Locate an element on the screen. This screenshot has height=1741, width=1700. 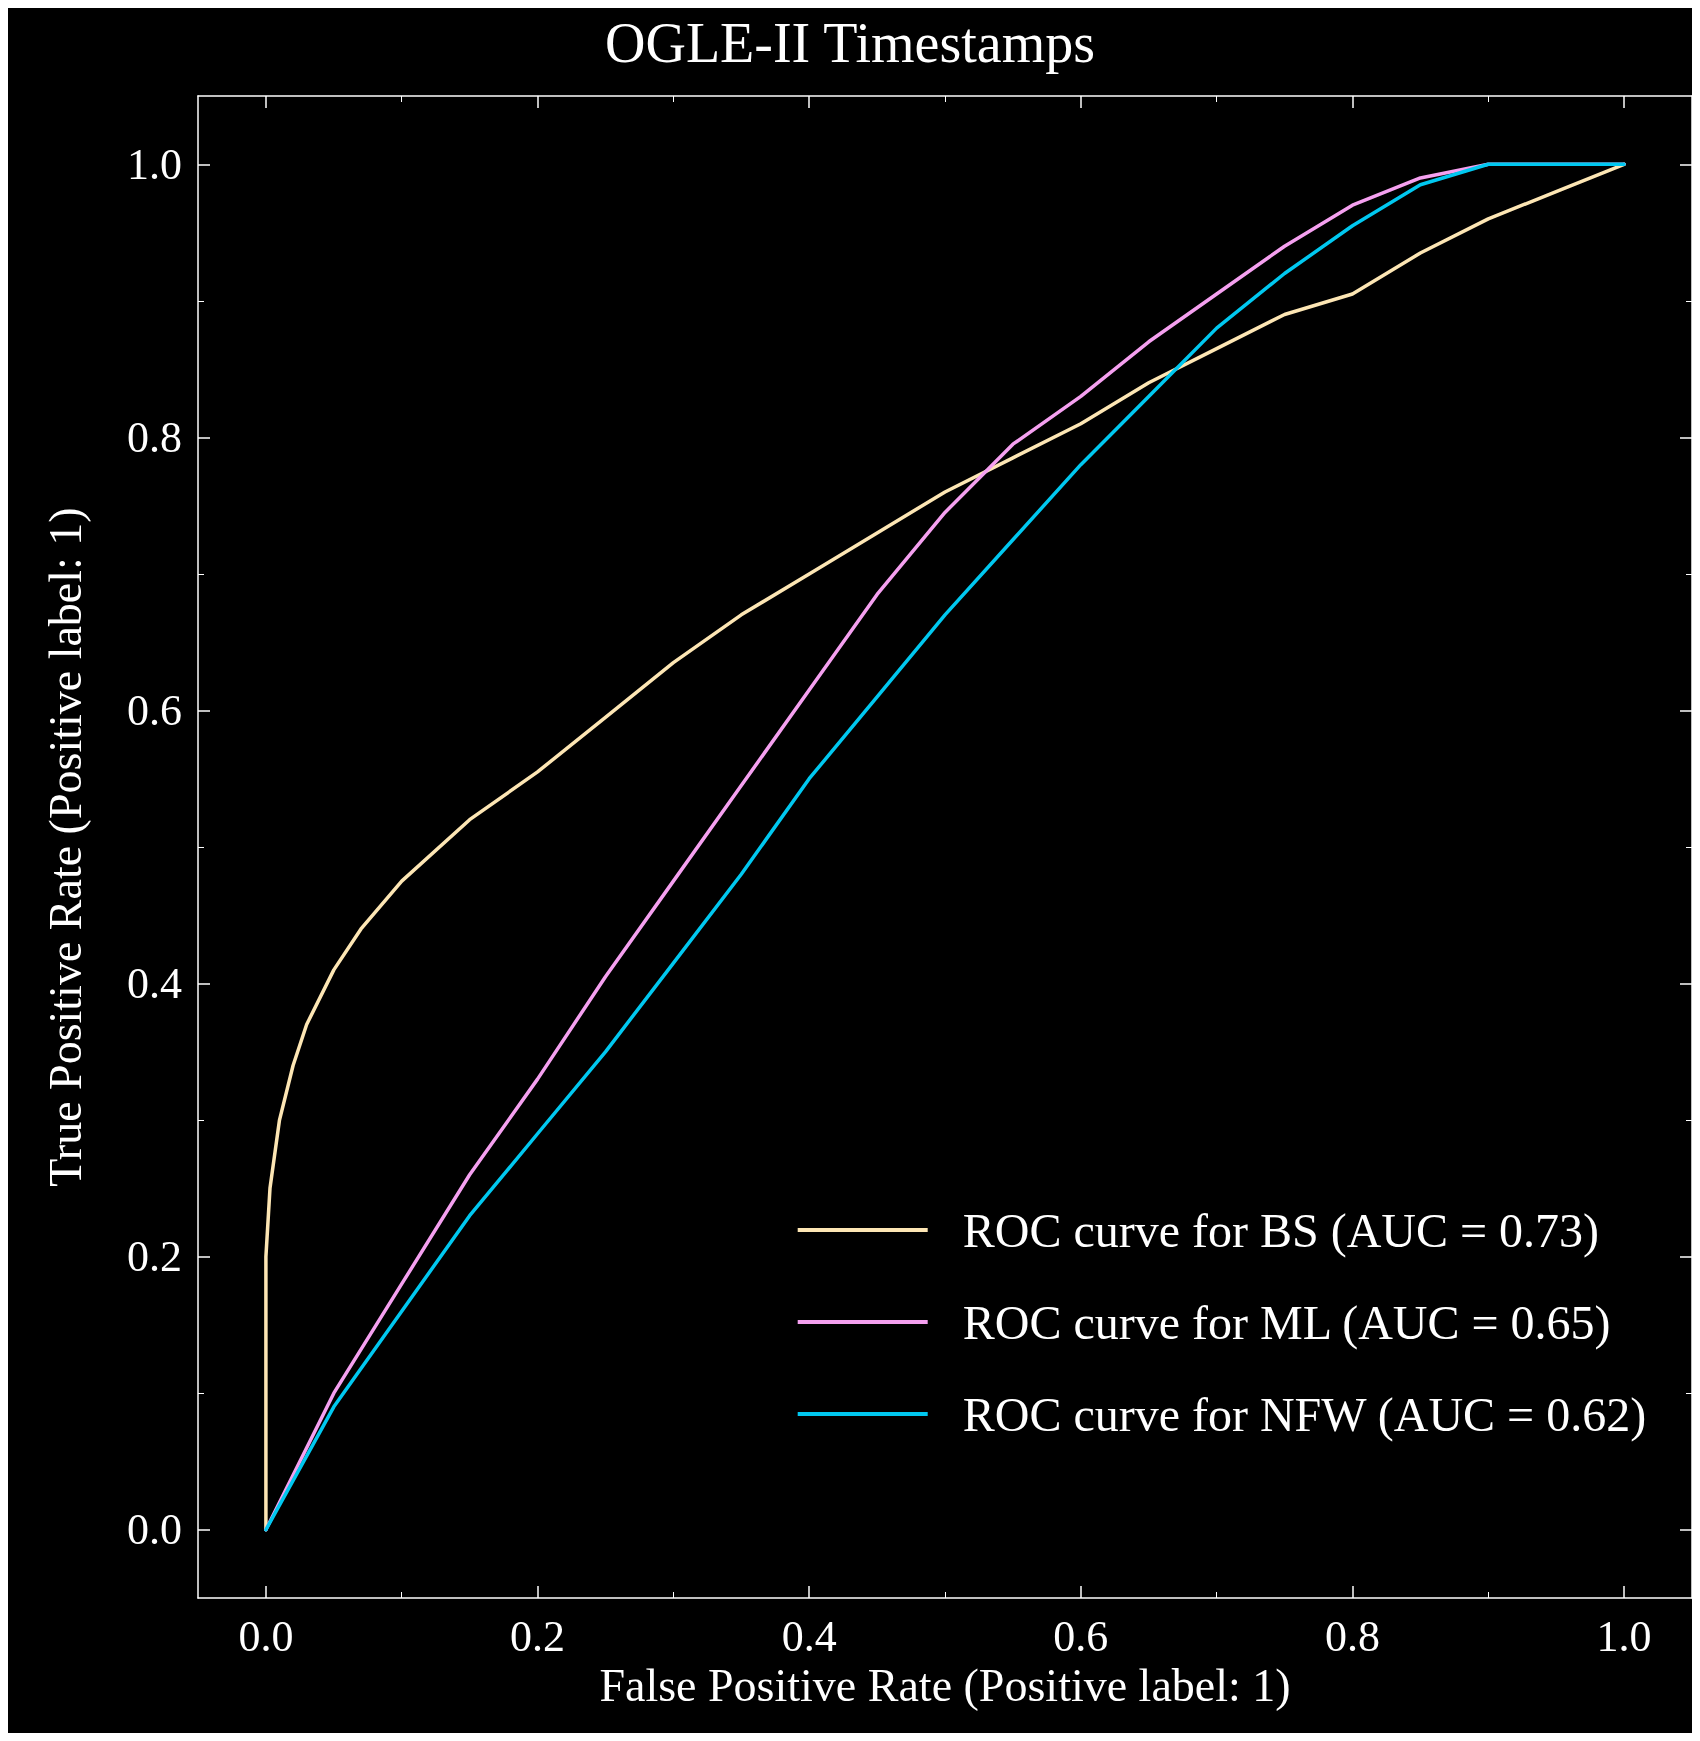
legend-label: ROC curve for BS (AUC = 0.73) is located at coordinates (1281, 1230).